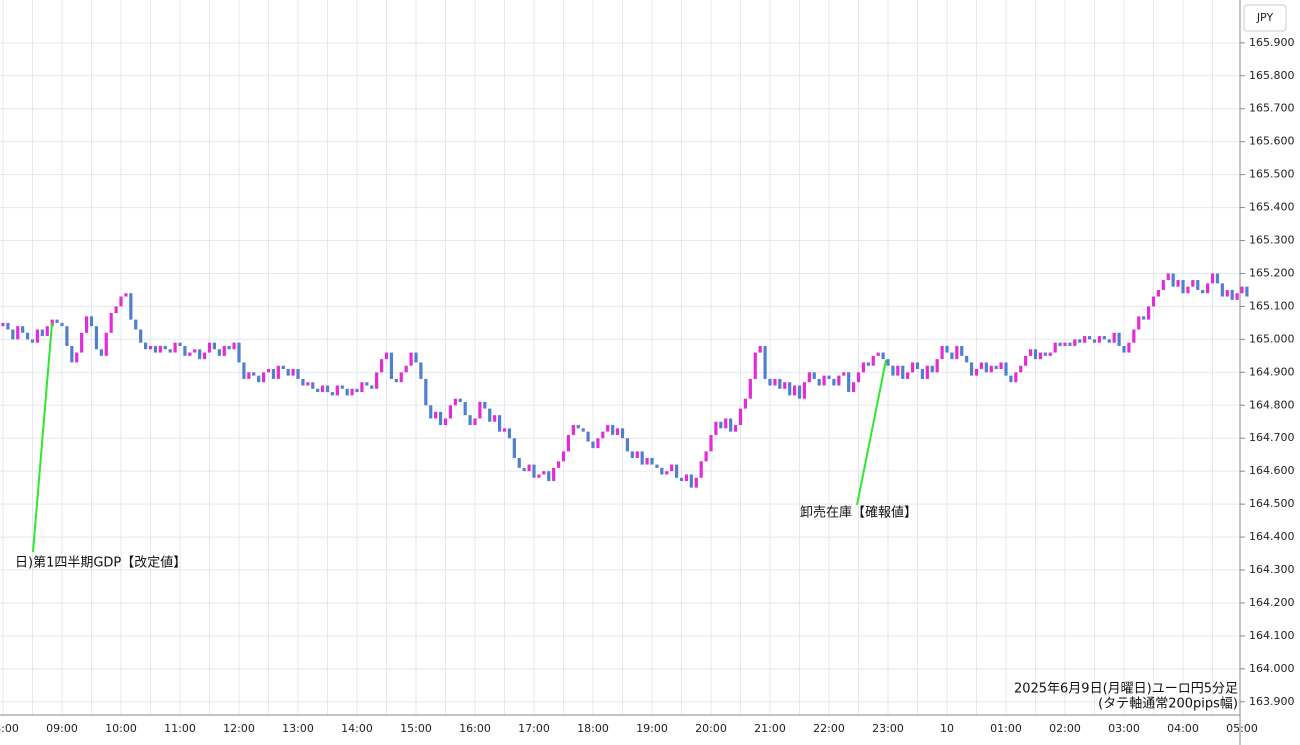 The width and height of the screenshot is (1300, 745). Describe the element at coordinates (1272, 437) in the screenshot. I see `y-tick-label: 164.700` at that location.